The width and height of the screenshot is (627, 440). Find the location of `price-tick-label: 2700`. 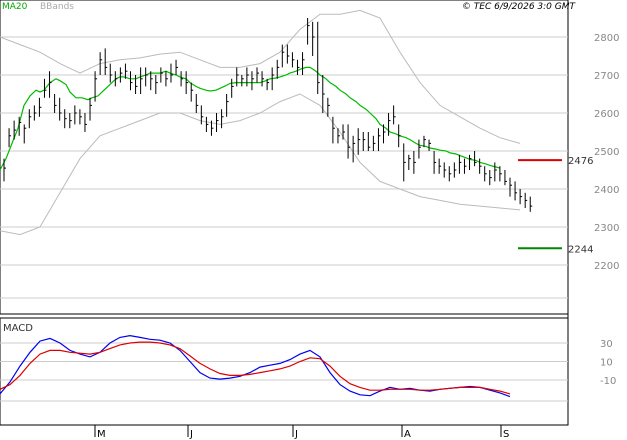

price-tick-label: 2700 is located at coordinates (606, 76).